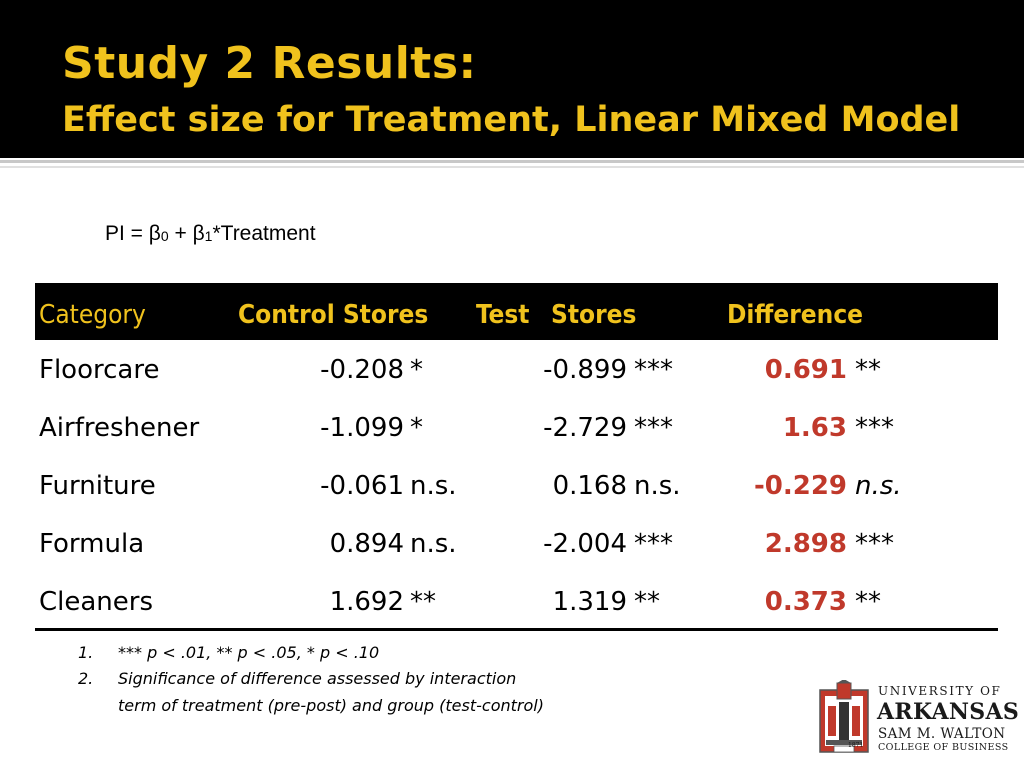 This screenshot has height=768, width=1024. I want to click on divider-line-secondary, so click(512, 167).